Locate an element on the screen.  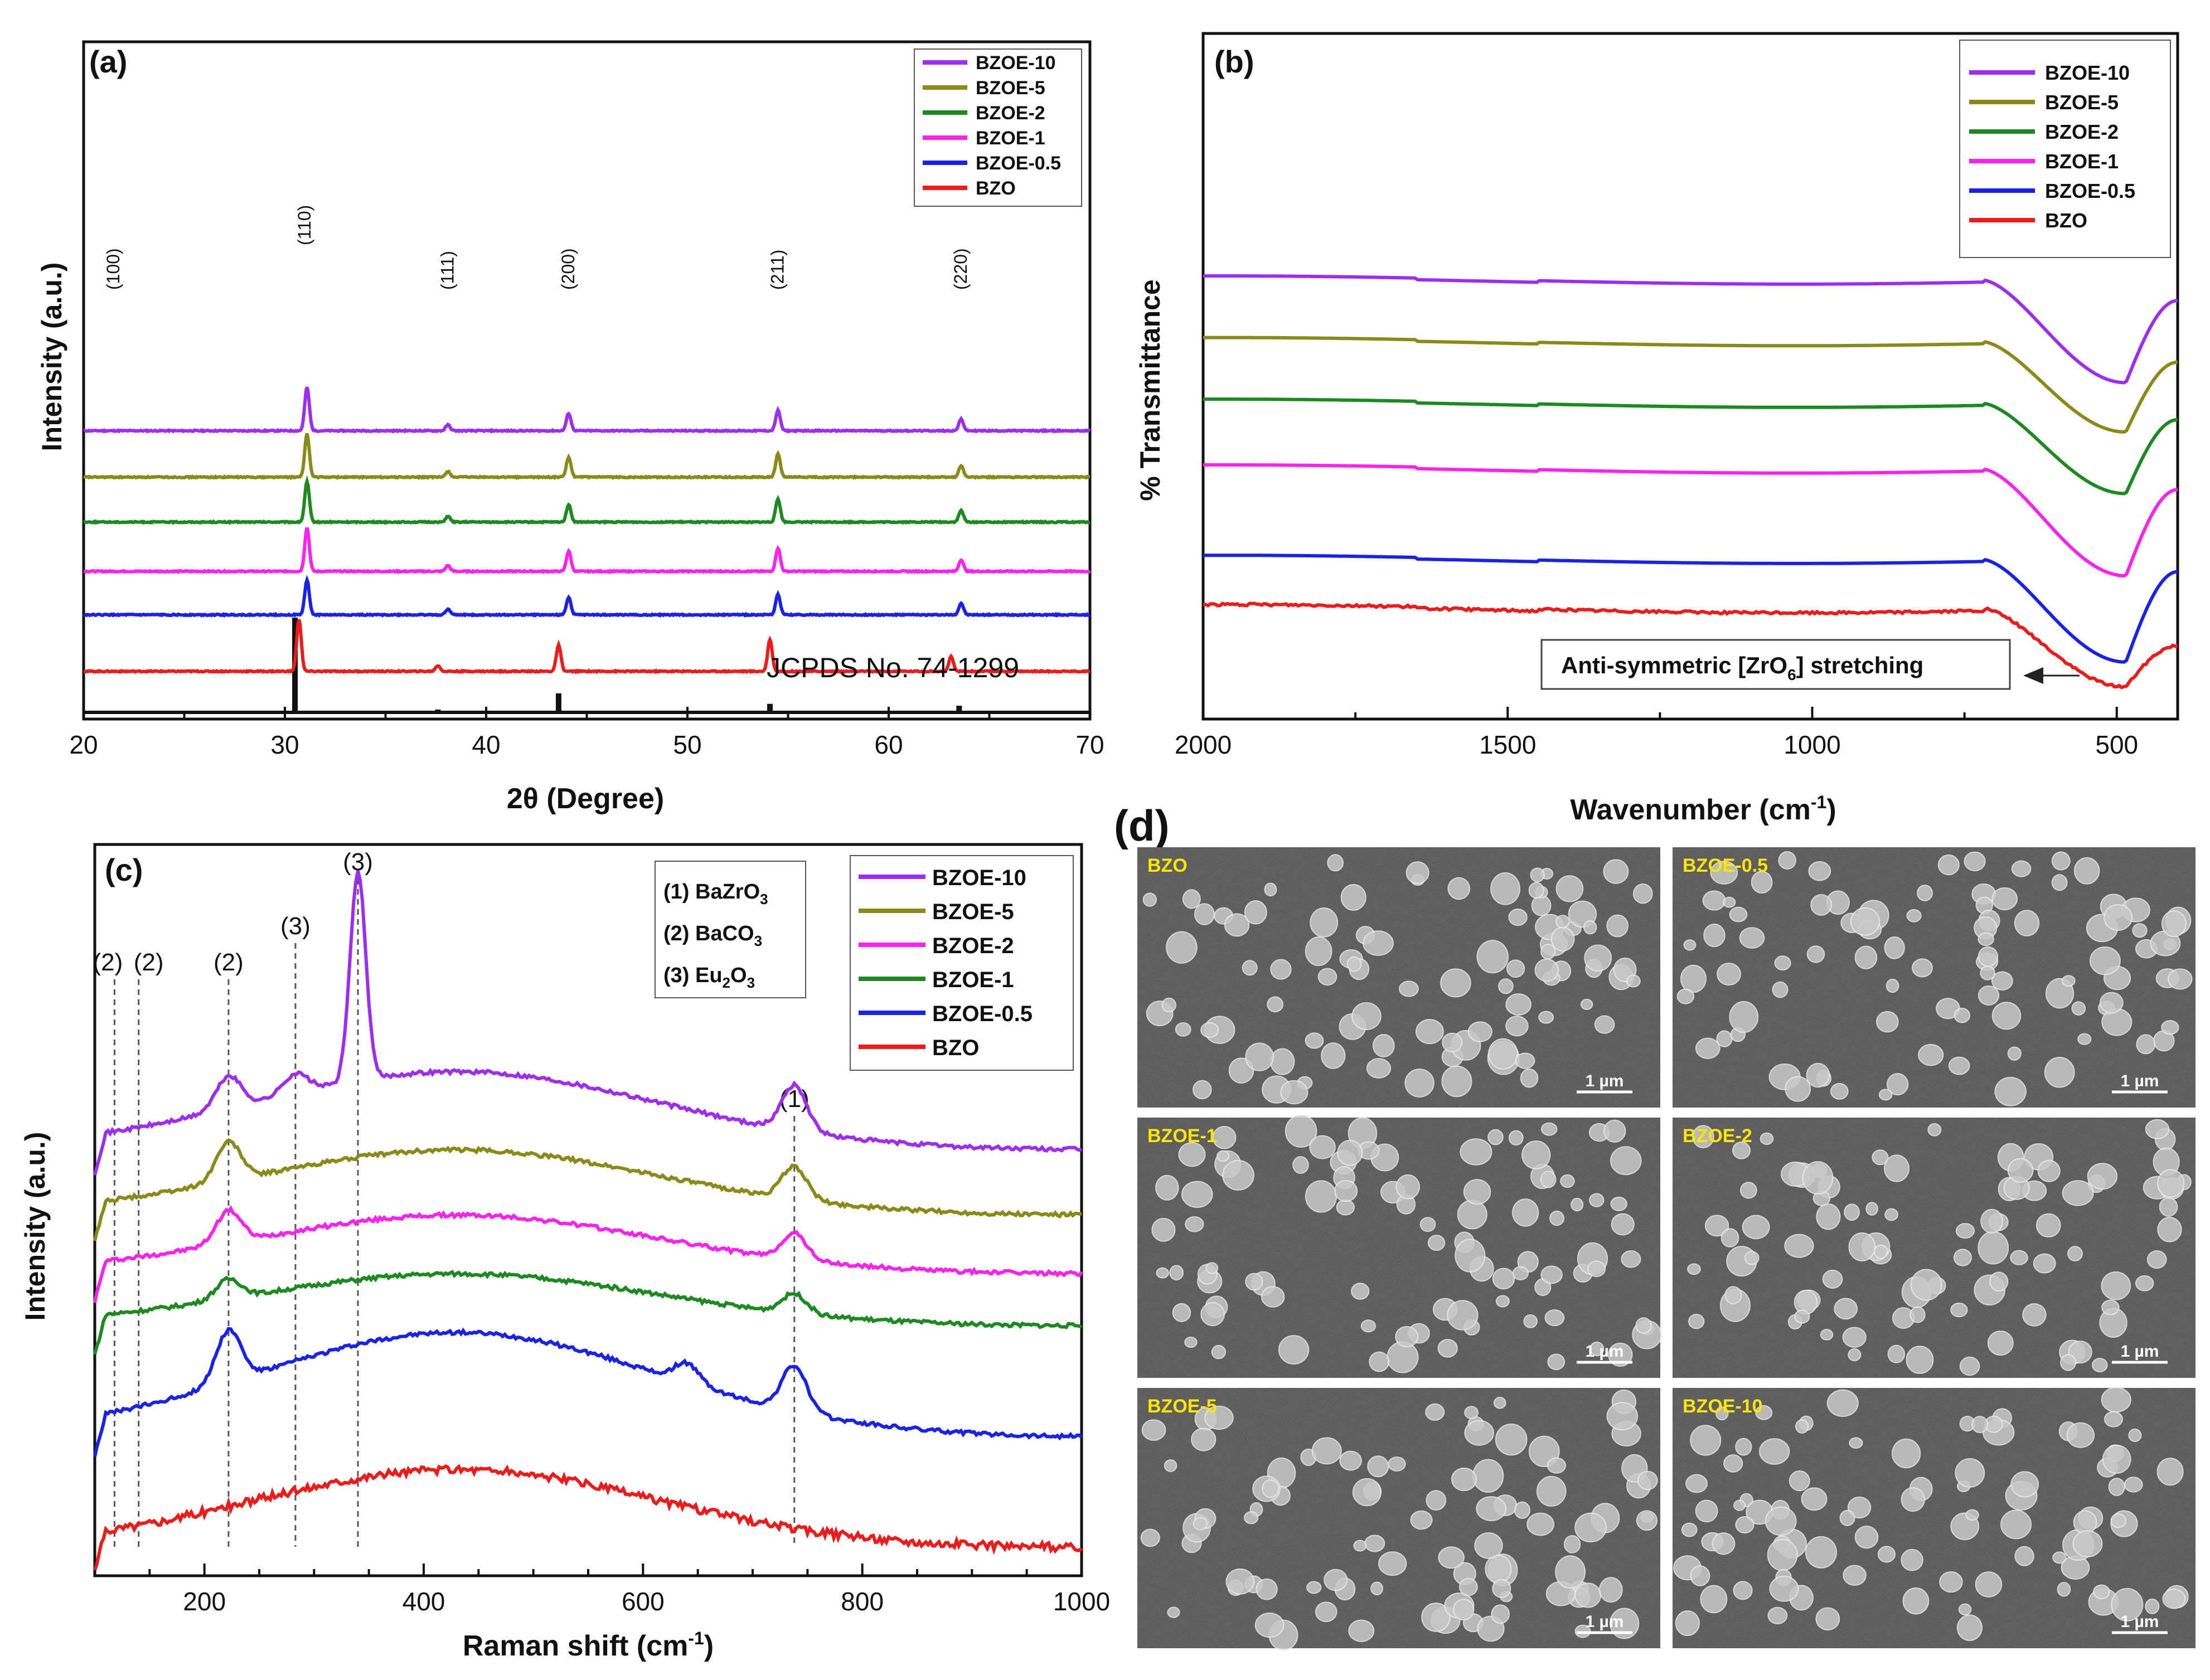
panel-b-label: (b) is located at coordinates (1234, 61).